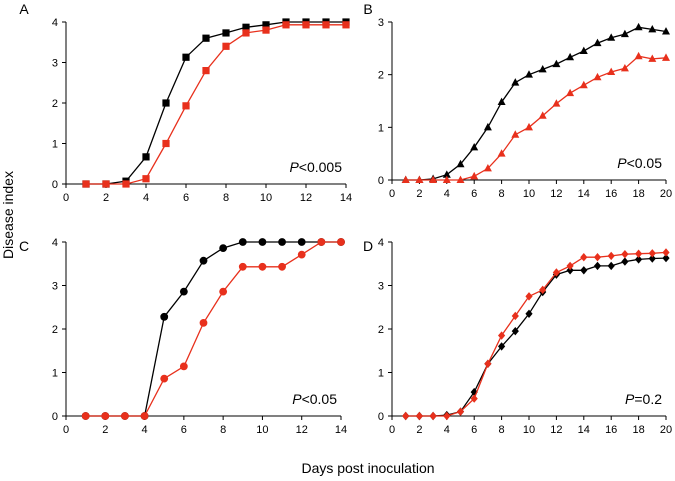  What do you see at coordinates (55, 243) in the screenshot?
I see `y-tick-label: 4` at bounding box center [55, 243].